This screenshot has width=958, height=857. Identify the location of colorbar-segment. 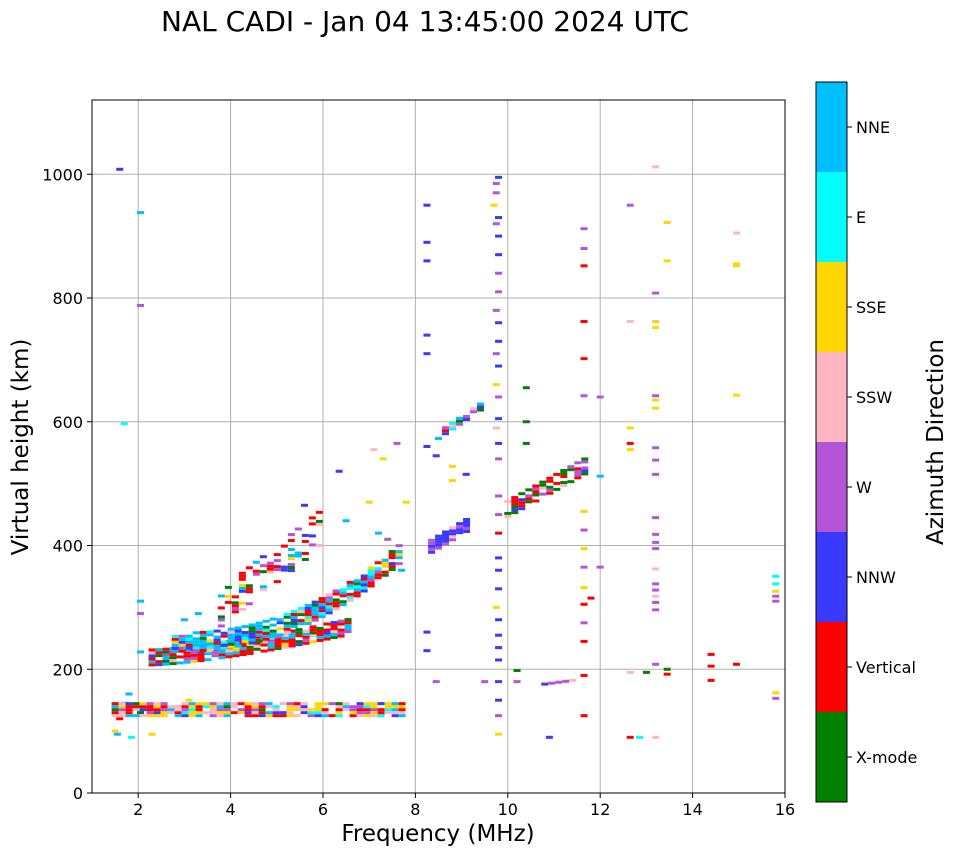
(831, 487).